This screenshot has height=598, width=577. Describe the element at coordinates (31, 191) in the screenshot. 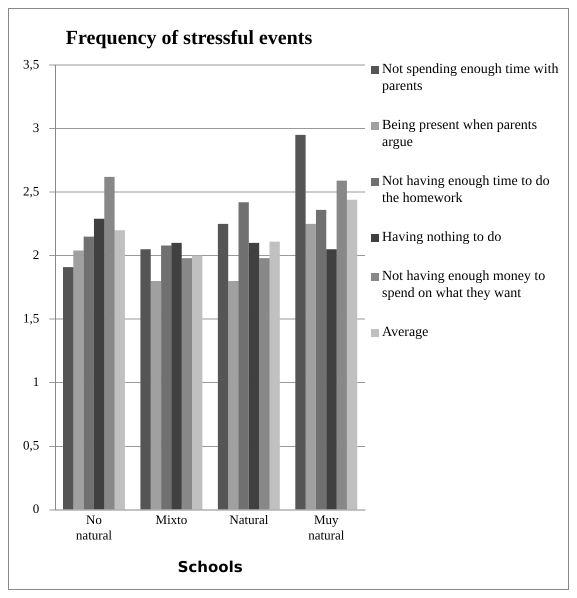

I see `y-tick-label: 2,5` at that location.